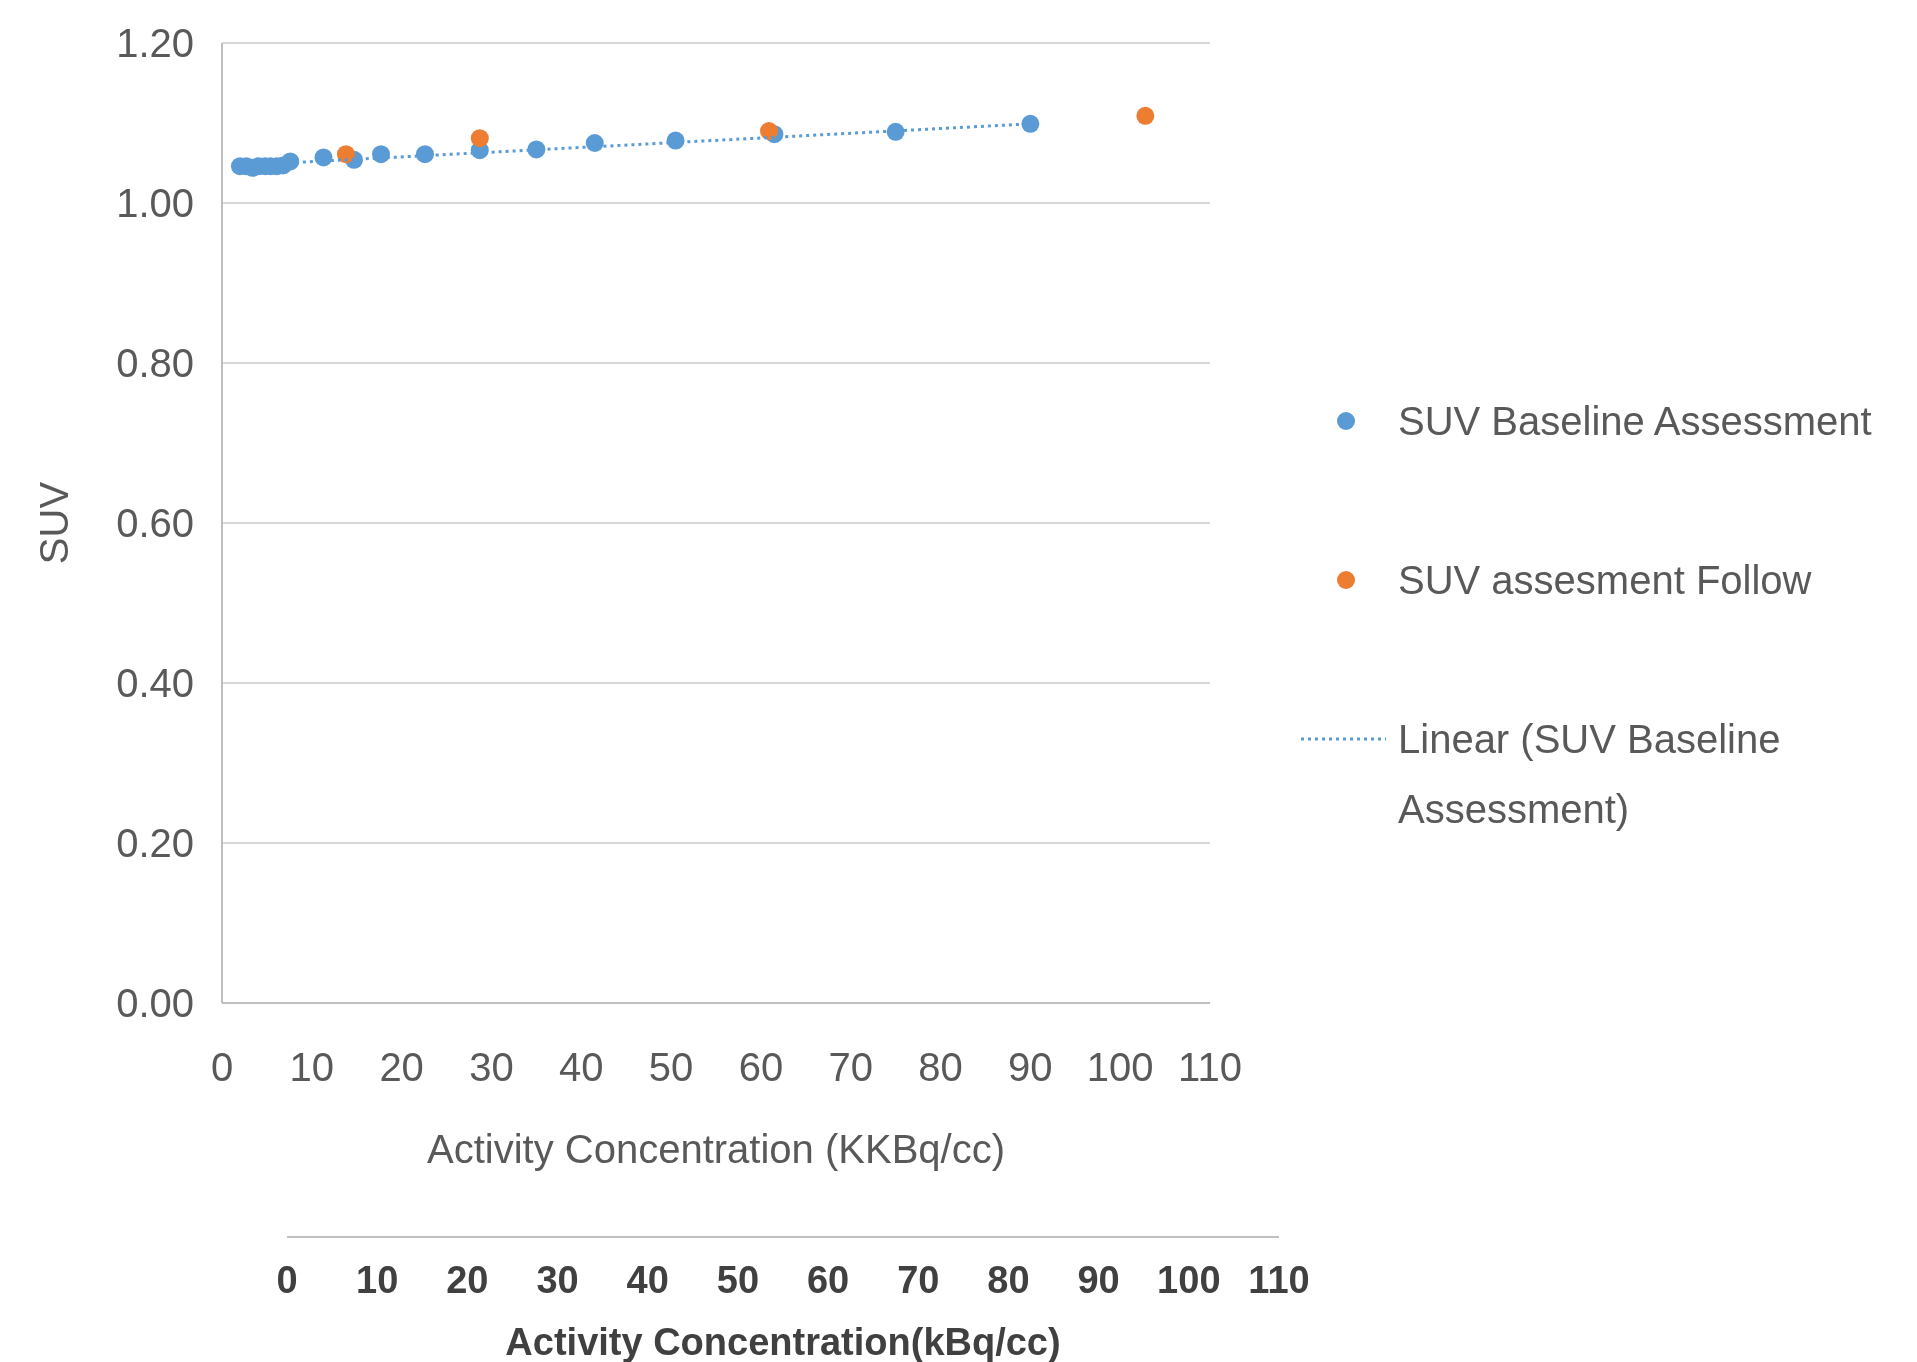 Image resolution: width=1917 pixels, height=1362 pixels. What do you see at coordinates (1635, 421) in the screenshot?
I see `legend-label: SUV Baseline Assessment` at bounding box center [1635, 421].